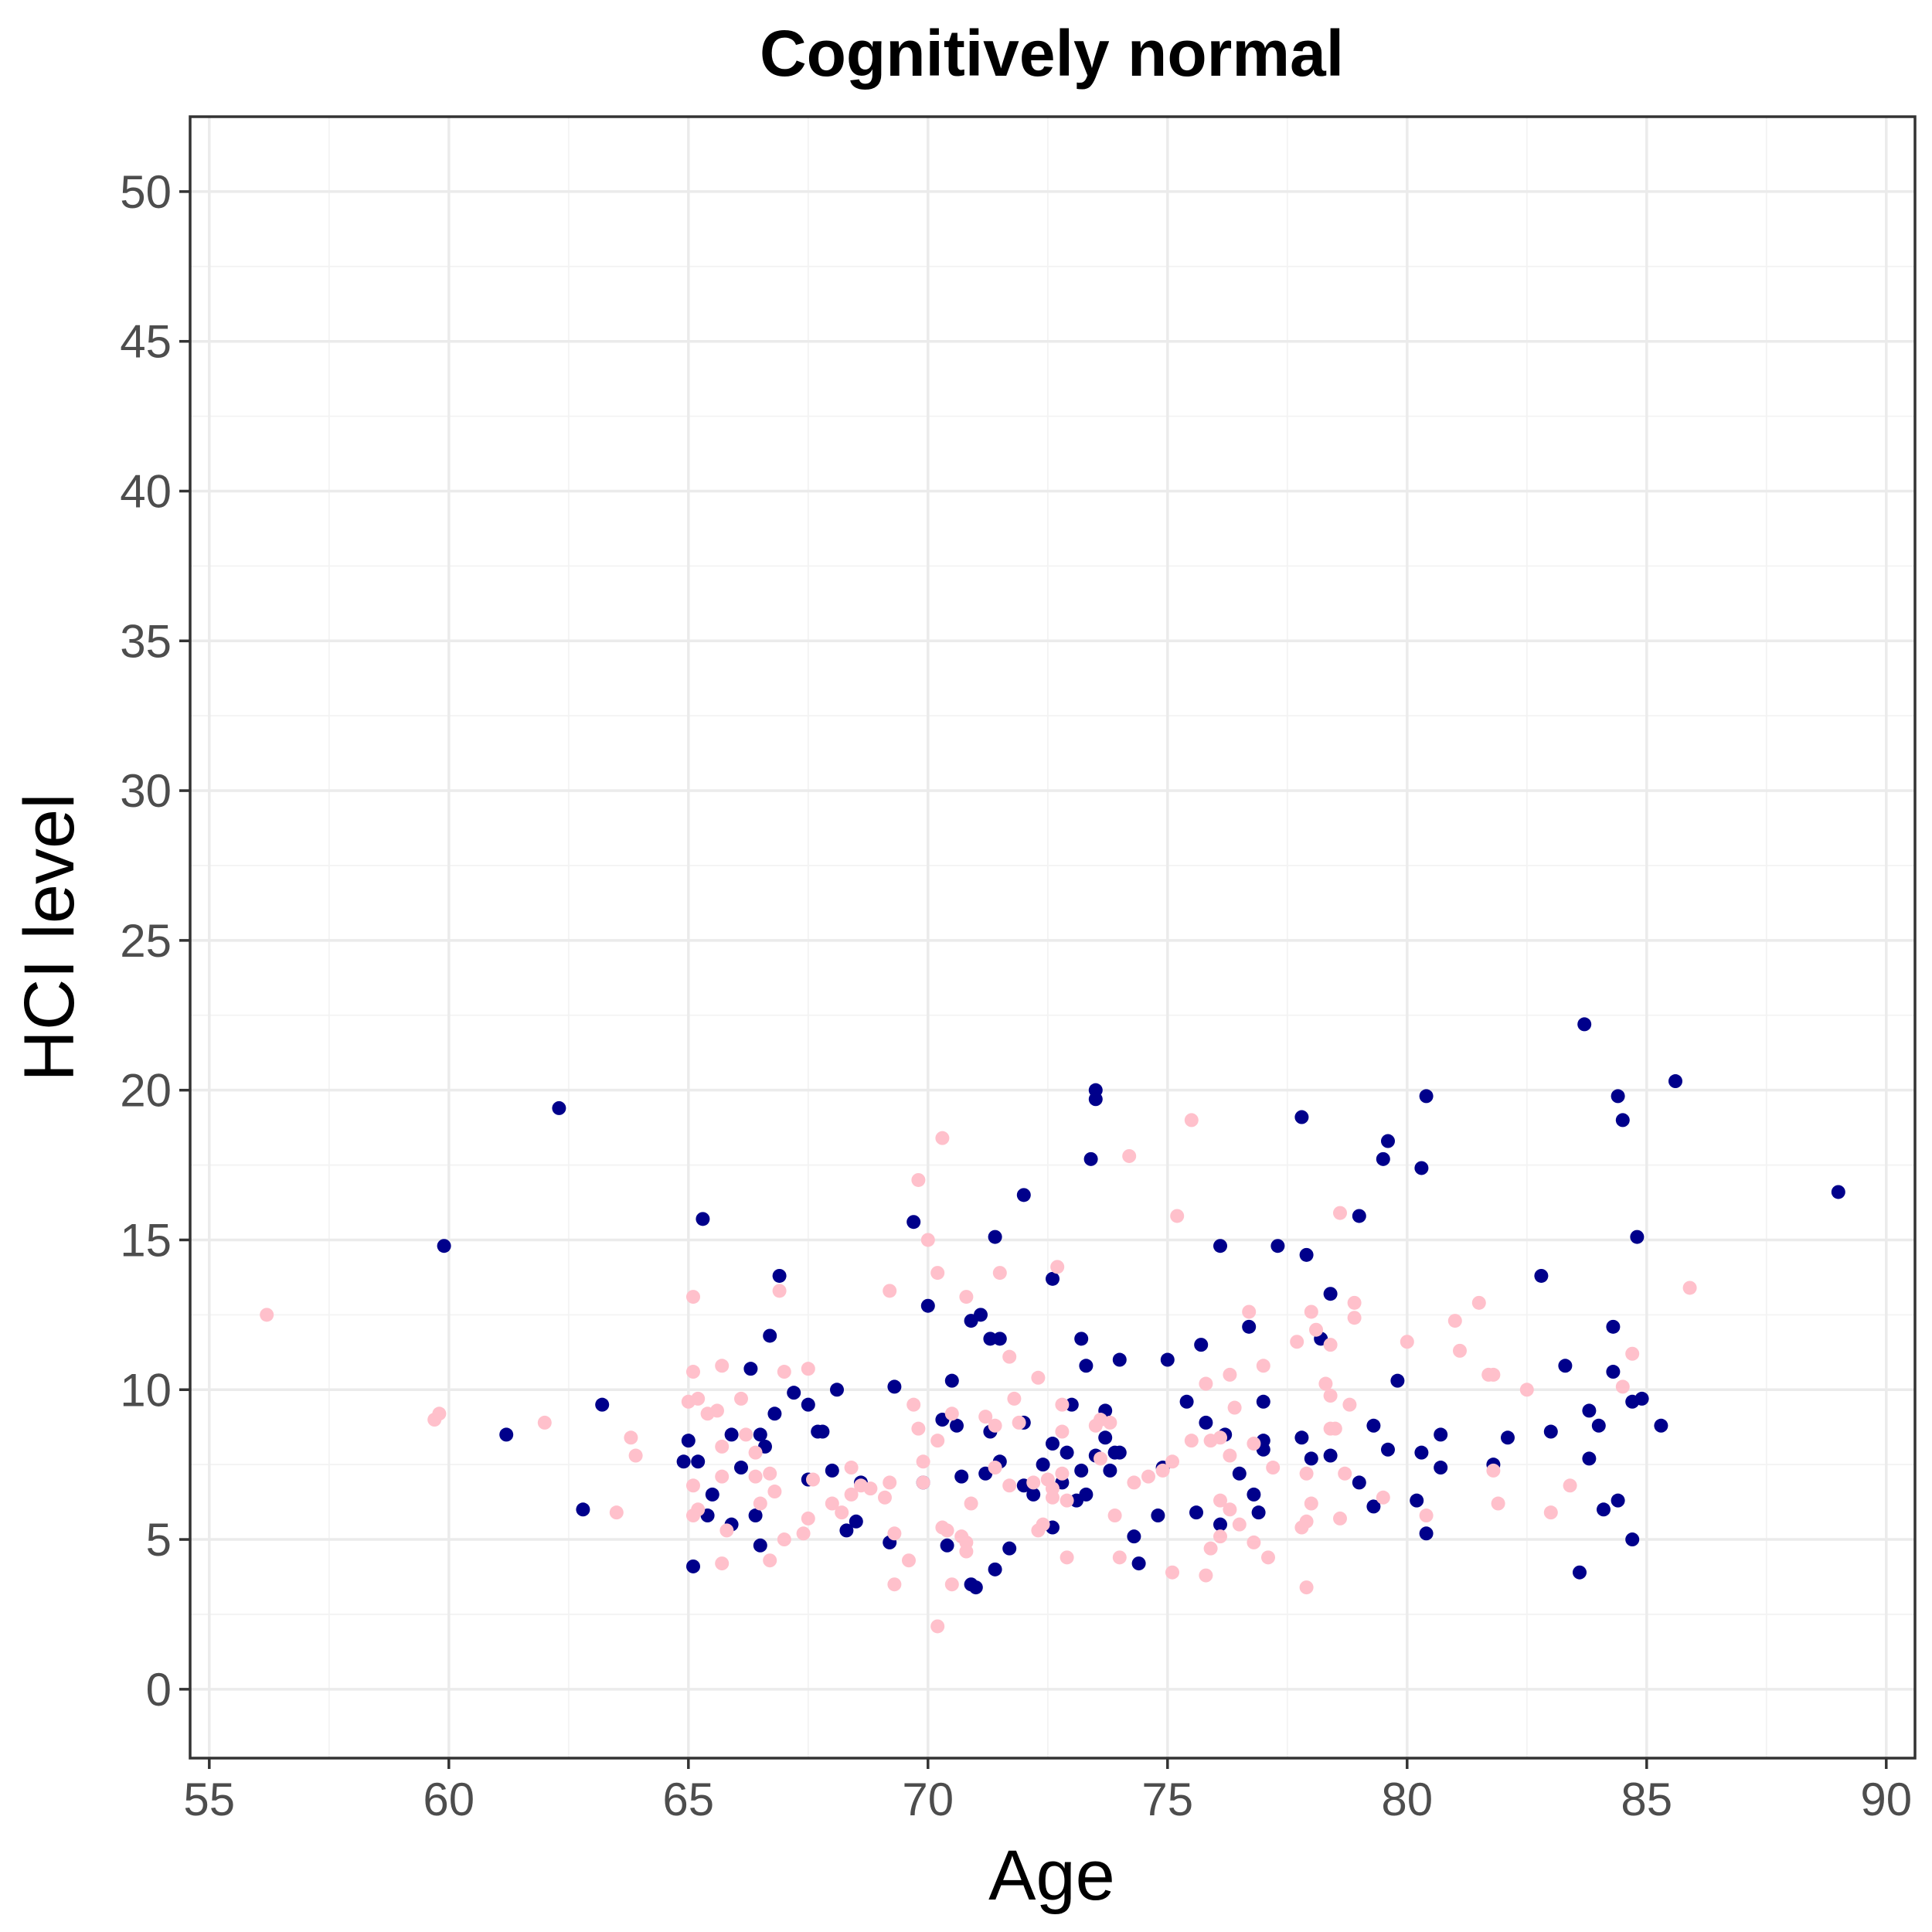 The width and height of the screenshot is (1932, 1932). Describe the element at coordinates (146, 192) in the screenshot. I see `y-tick-label: 50` at that location.